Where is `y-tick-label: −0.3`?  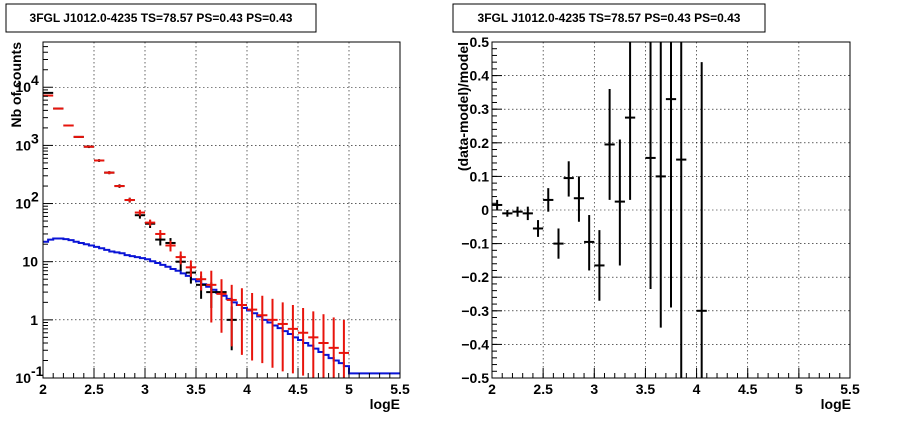
y-tick-label: −0.3 is located at coordinates (475, 311).